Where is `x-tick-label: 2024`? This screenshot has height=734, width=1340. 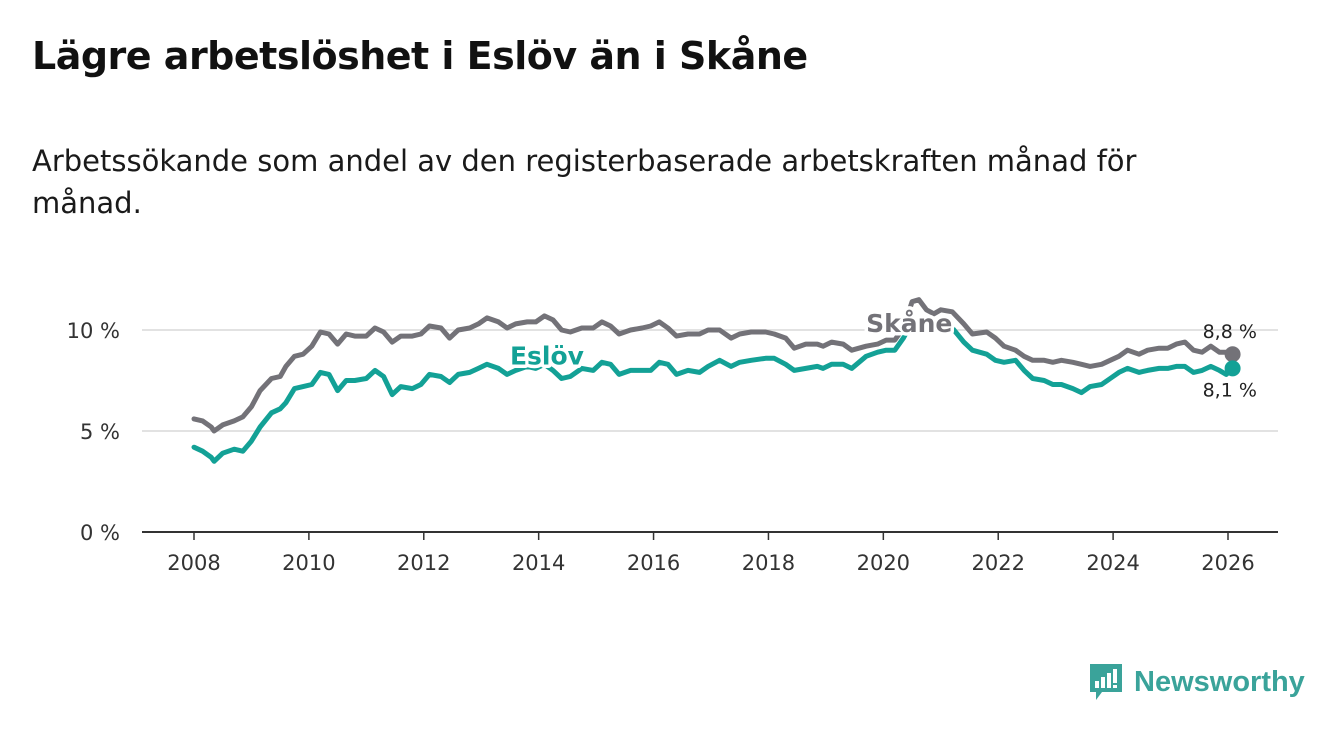 x-tick-label: 2024 is located at coordinates (1112, 563).